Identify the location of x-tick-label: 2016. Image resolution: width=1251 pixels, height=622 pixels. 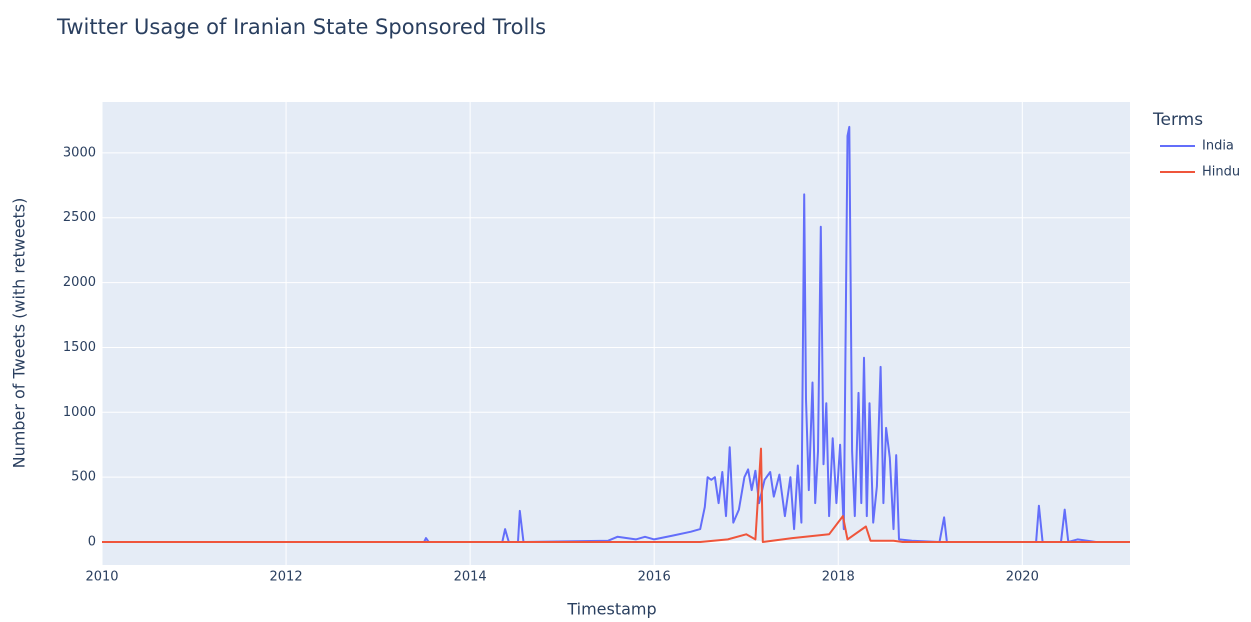
(654, 577).